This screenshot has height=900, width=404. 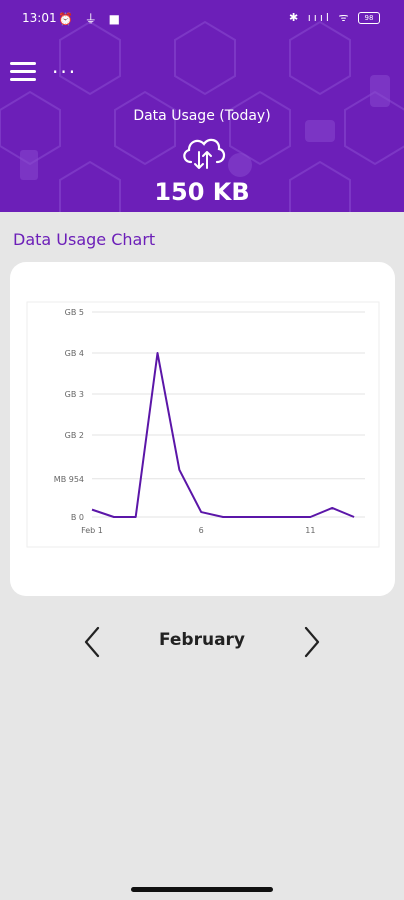 I want to click on month-label: February, so click(x=202, y=640).